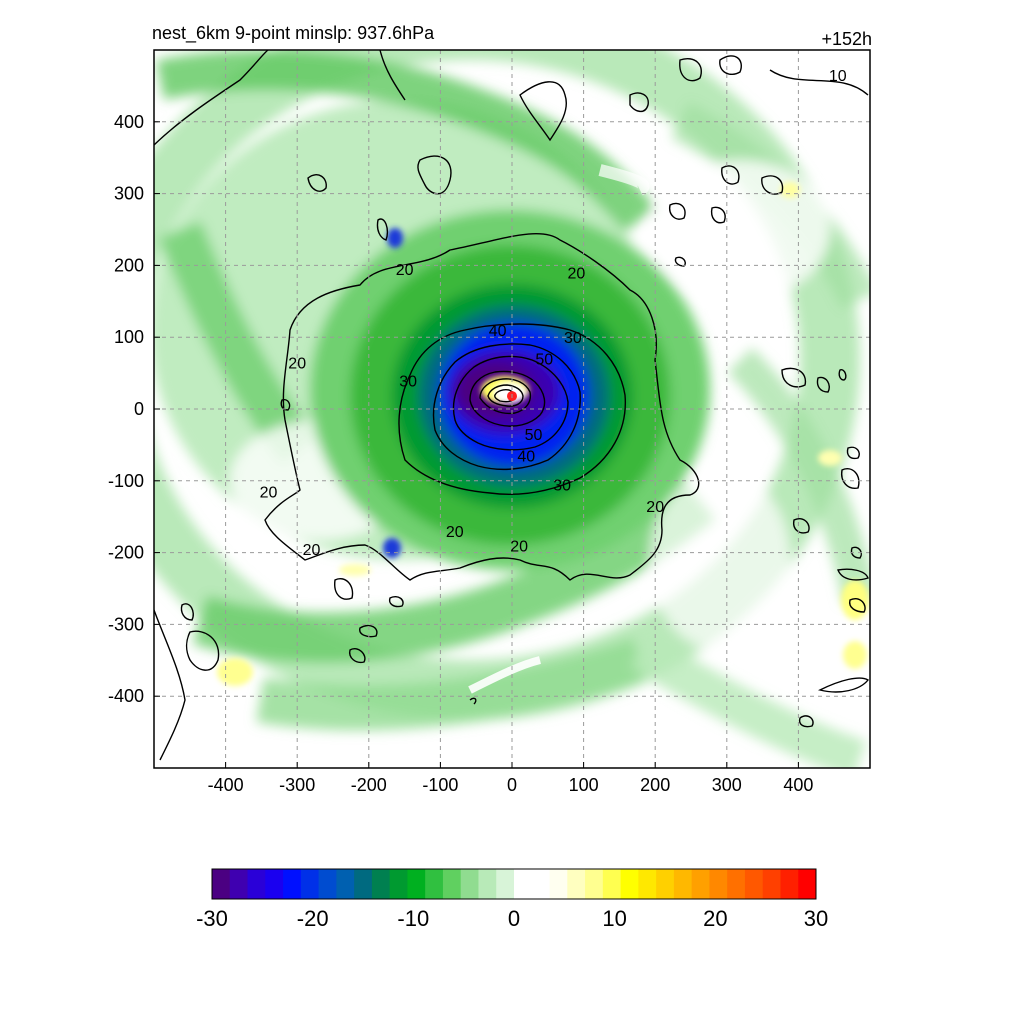  What do you see at coordinates (512, 785) in the screenshot?
I see `x-tick-label: 0` at bounding box center [512, 785].